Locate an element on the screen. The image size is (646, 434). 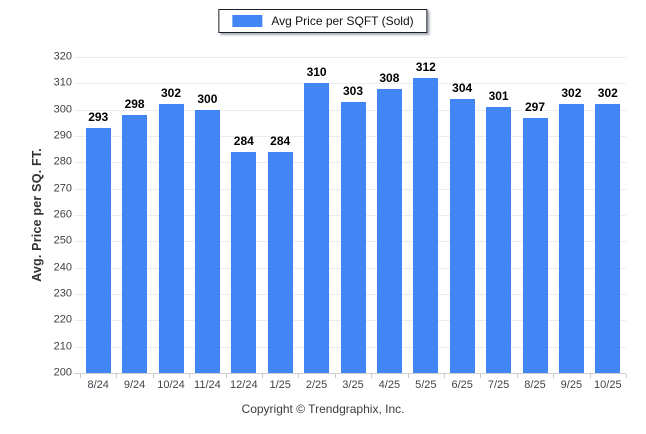
x-axis-tick-label: 8/25 is located at coordinates (535, 385).